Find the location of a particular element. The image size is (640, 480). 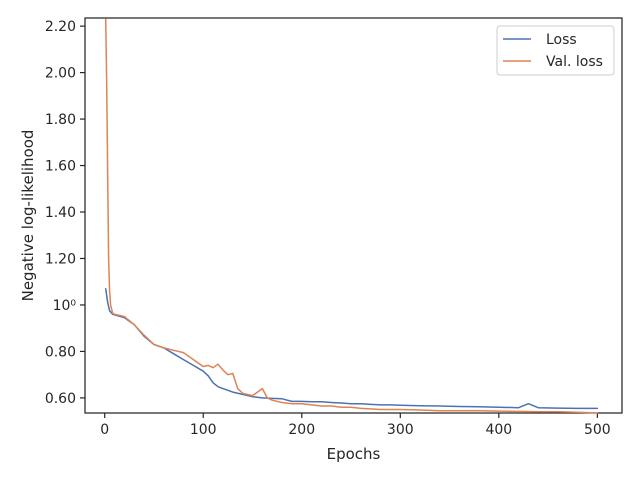

legend-label-loss: Loss is located at coordinates (561, 40).